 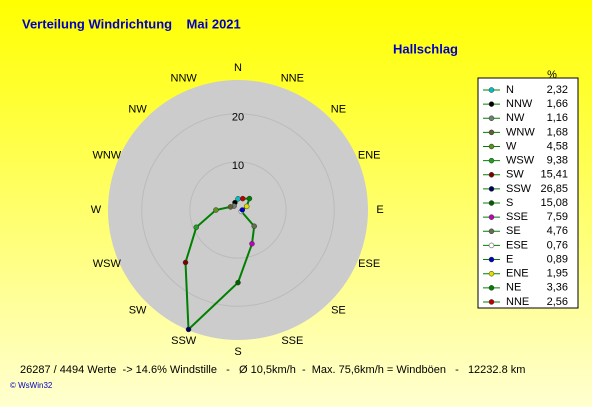 What do you see at coordinates (515, 175) in the screenshot?
I see `legend-label: SW` at bounding box center [515, 175].